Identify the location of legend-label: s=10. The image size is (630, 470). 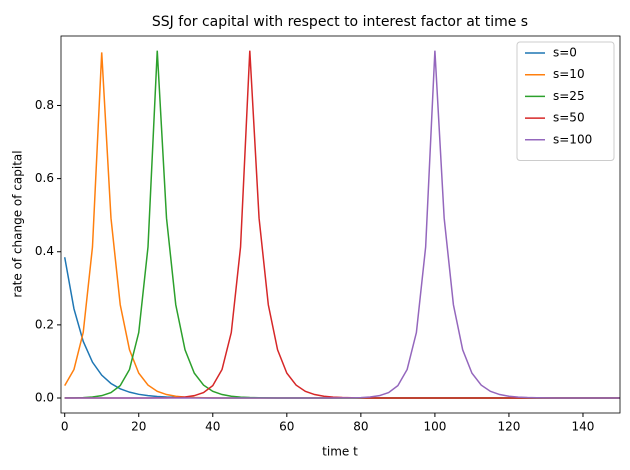
(569, 74).